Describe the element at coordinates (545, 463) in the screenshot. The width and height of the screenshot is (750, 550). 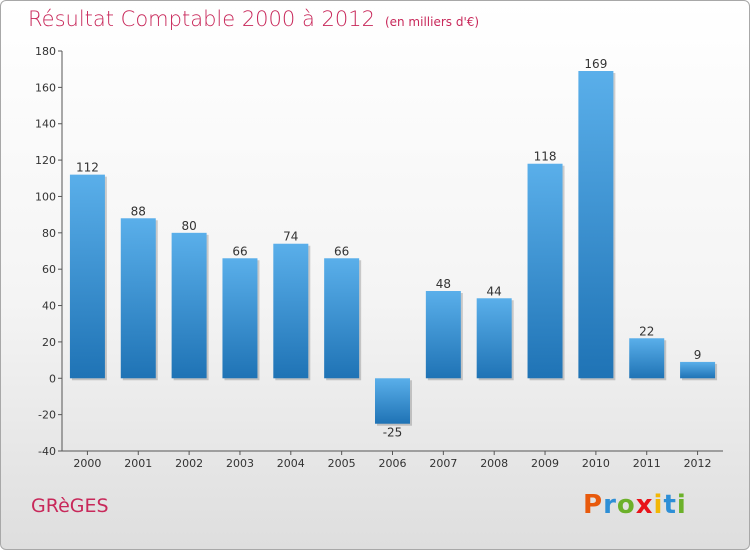
I see `x-tick-label: 2009` at that location.